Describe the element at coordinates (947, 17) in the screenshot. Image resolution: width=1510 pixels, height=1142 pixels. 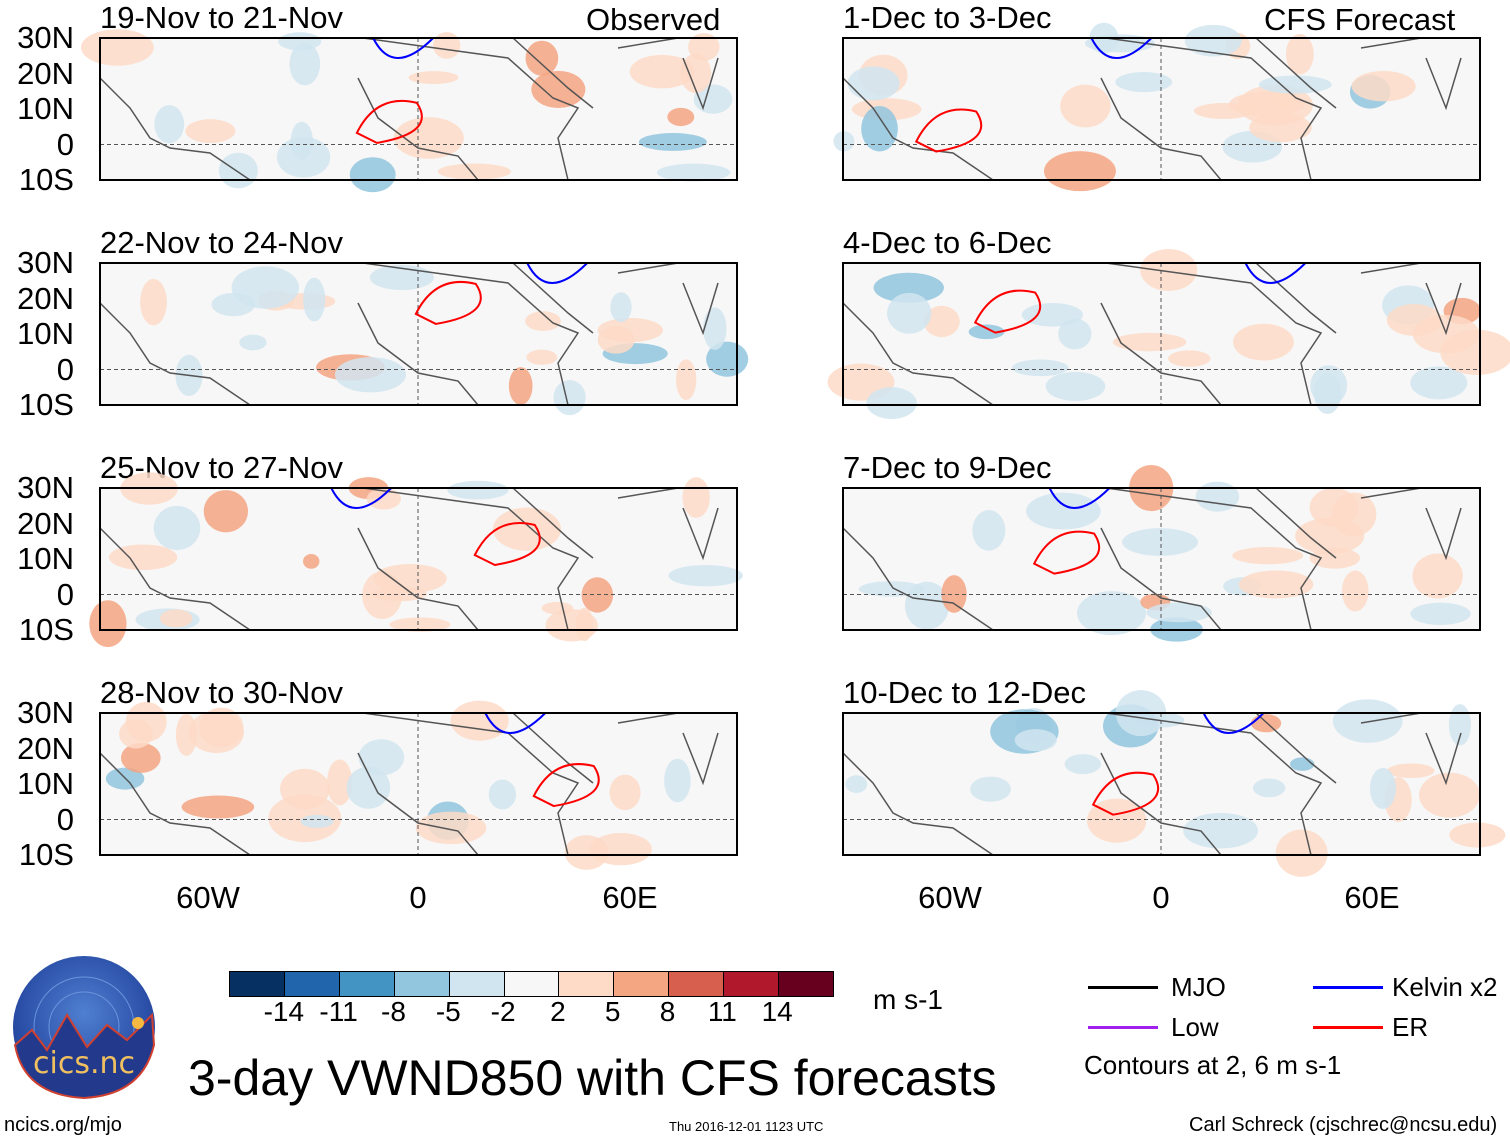
I see `panel-title: 1-Dec to 3-Dec` at that location.